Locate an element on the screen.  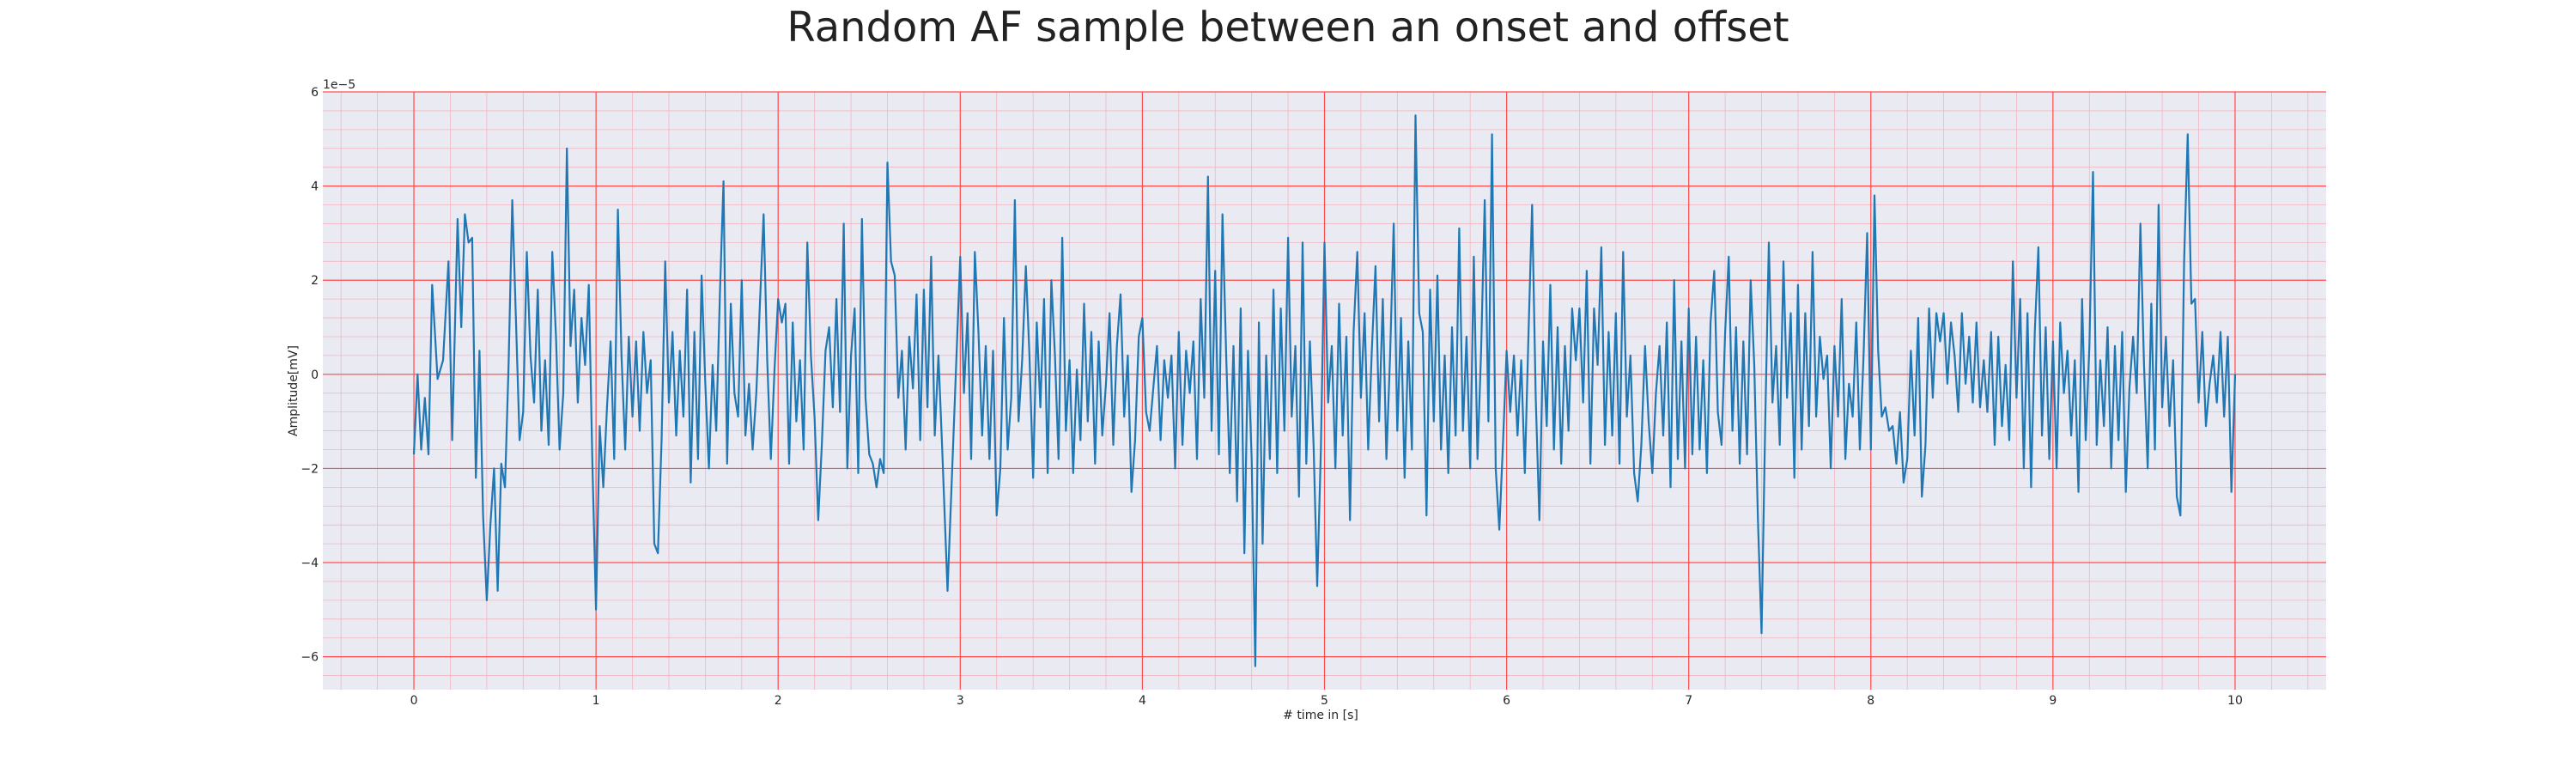
x-tick-label: 2 is located at coordinates (779, 701).